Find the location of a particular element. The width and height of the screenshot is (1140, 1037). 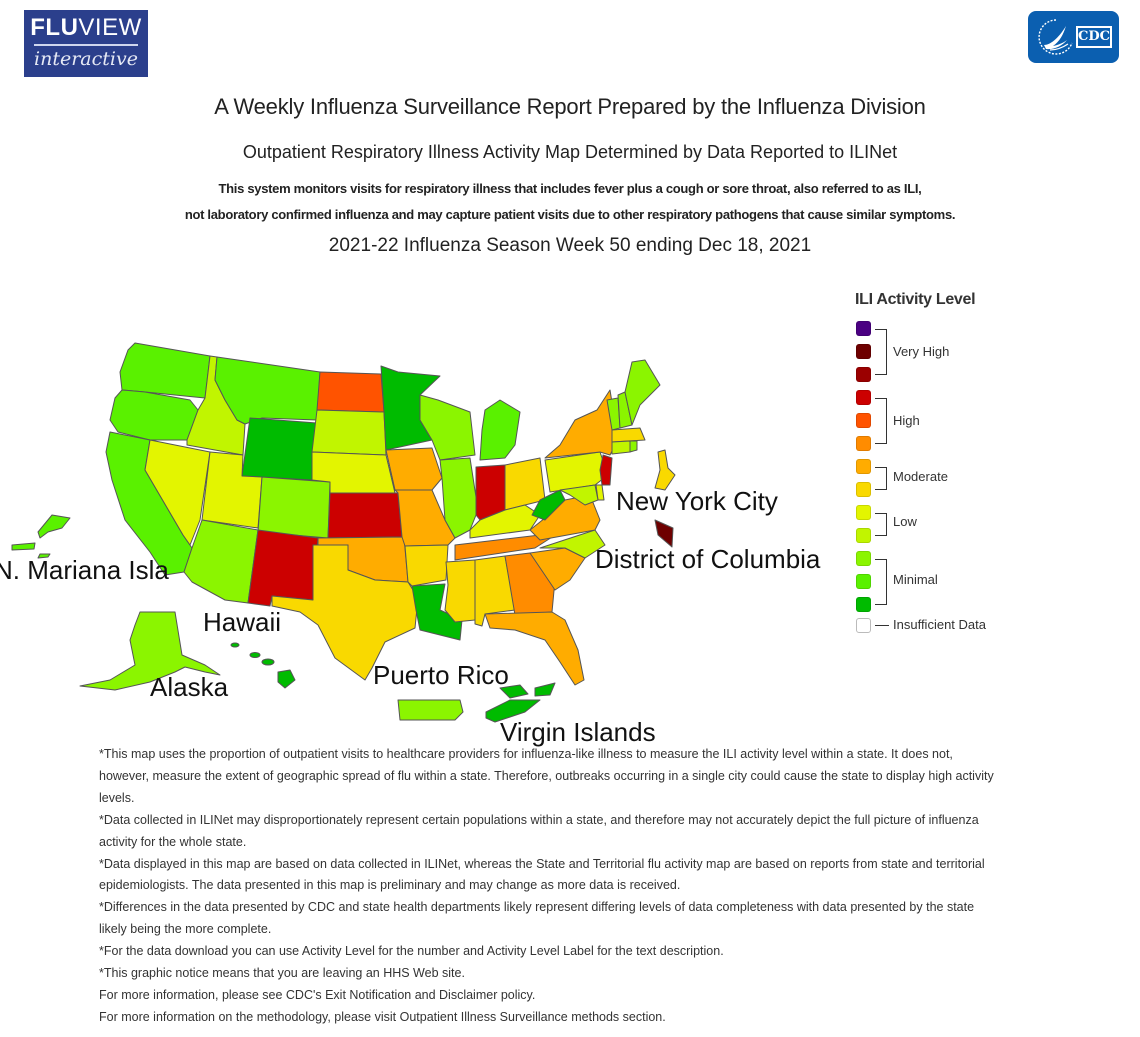

legend-label-insufficient: Insufficient Data is located at coordinates (939, 624).